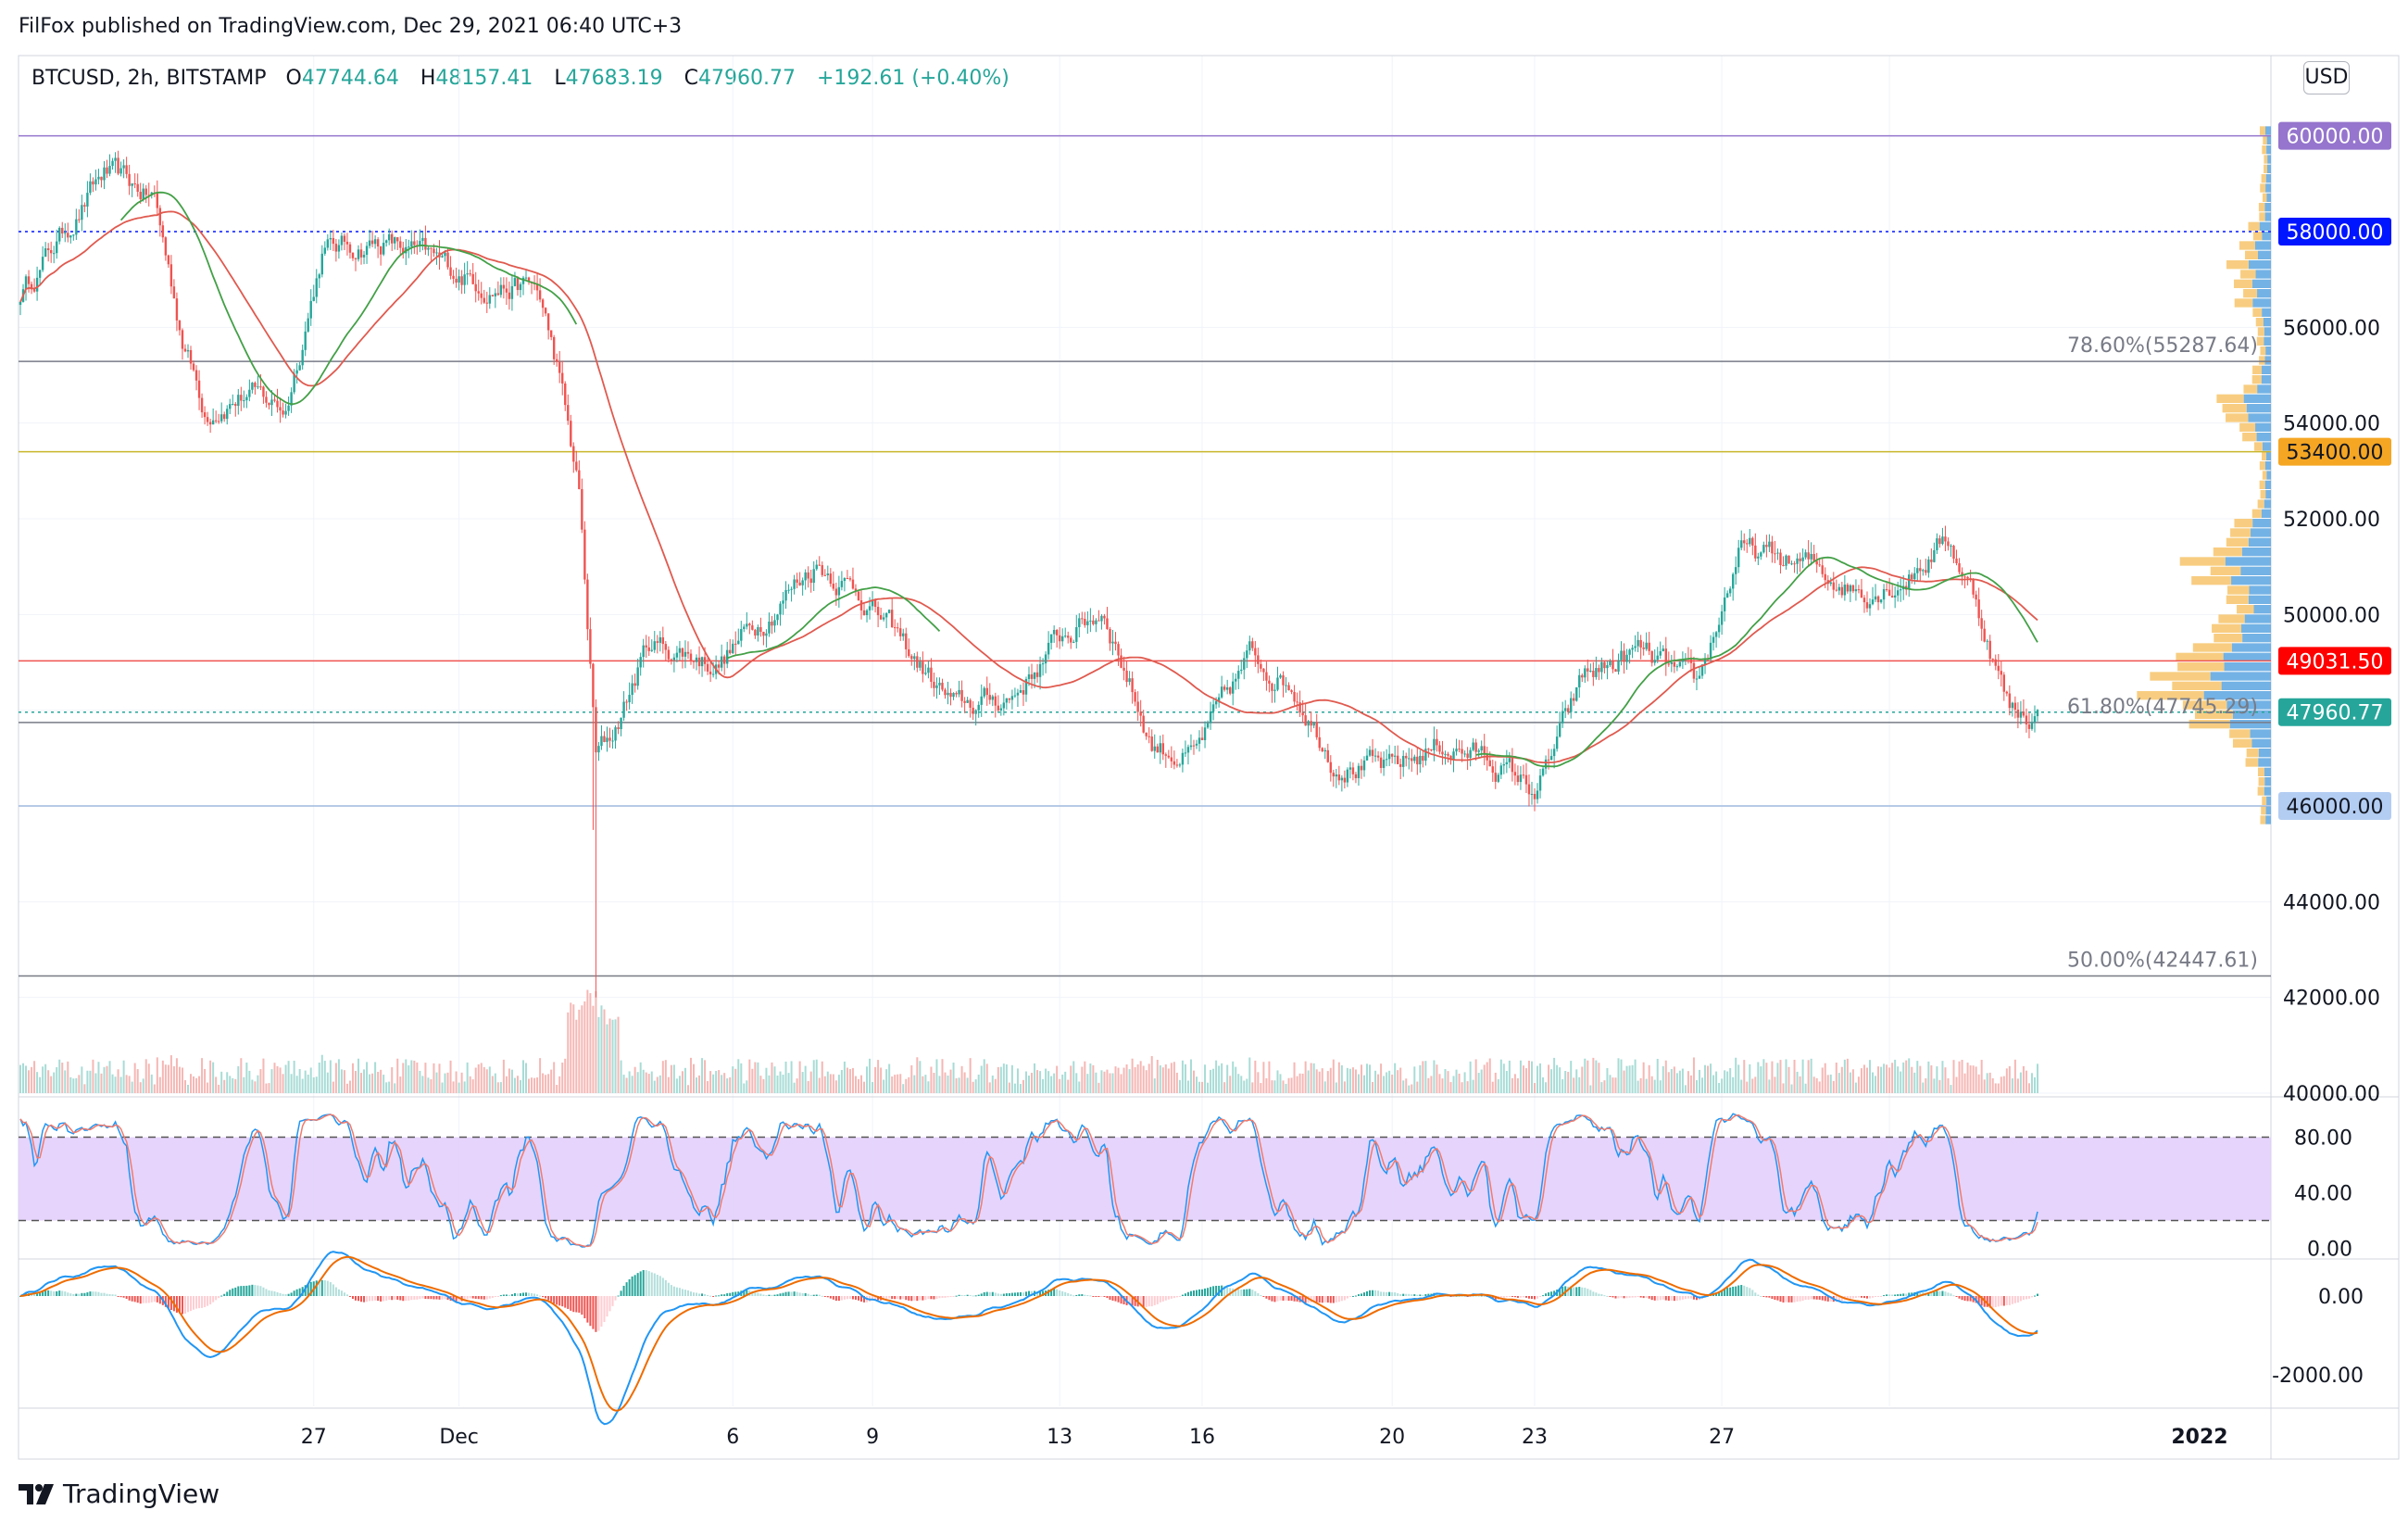 This screenshot has width=2408, height=1523. What do you see at coordinates (2326, 77) in the screenshot?
I see `currency-button: USD` at bounding box center [2326, 77].